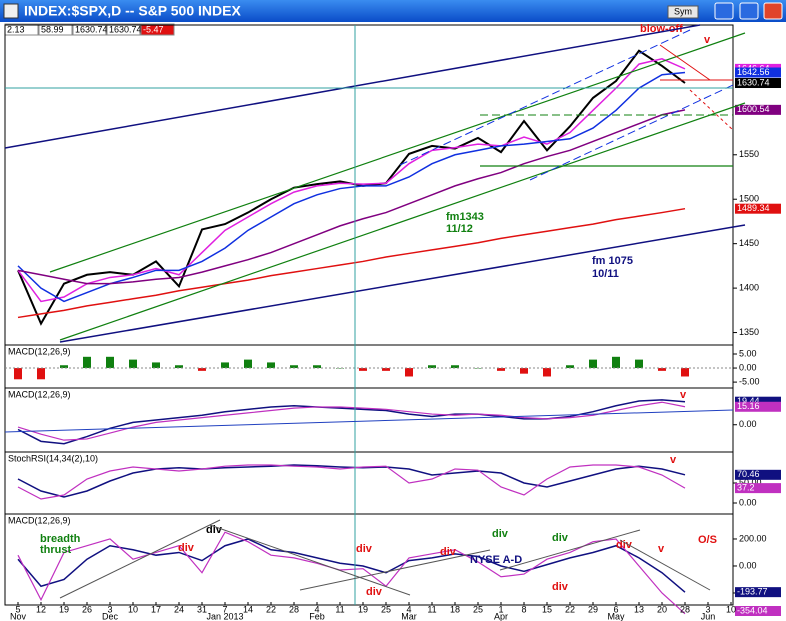  Describe the element at coordinates (748, 474) in the screenshot. I see `last-value-label: 70.46` at that location.